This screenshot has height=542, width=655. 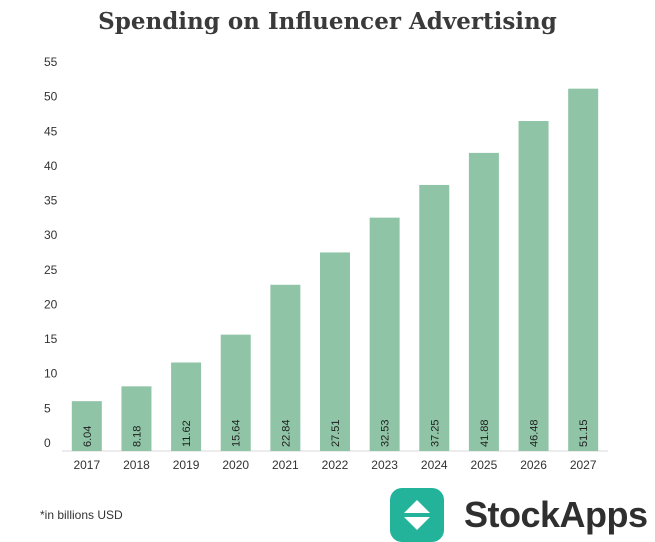 I want to click on value-label: 46.48, so click(x=535, y=433).